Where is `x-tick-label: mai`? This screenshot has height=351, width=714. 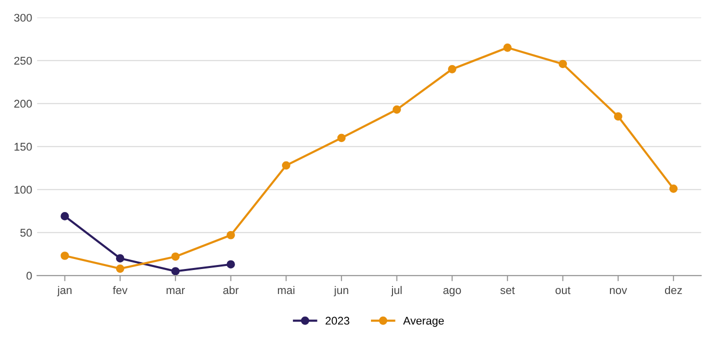
x-tick-label: mai is located at coordinates (286, 290).